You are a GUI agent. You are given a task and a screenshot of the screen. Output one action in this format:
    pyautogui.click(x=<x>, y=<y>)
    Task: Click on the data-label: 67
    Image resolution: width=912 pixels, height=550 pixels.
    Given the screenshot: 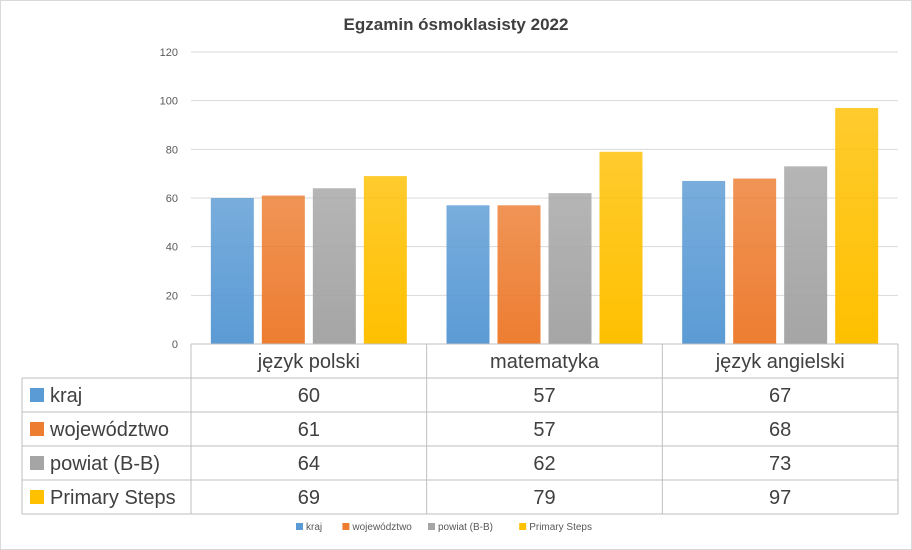 What is the action you would take?
    pyautogui.click(x=780, y=396)
    